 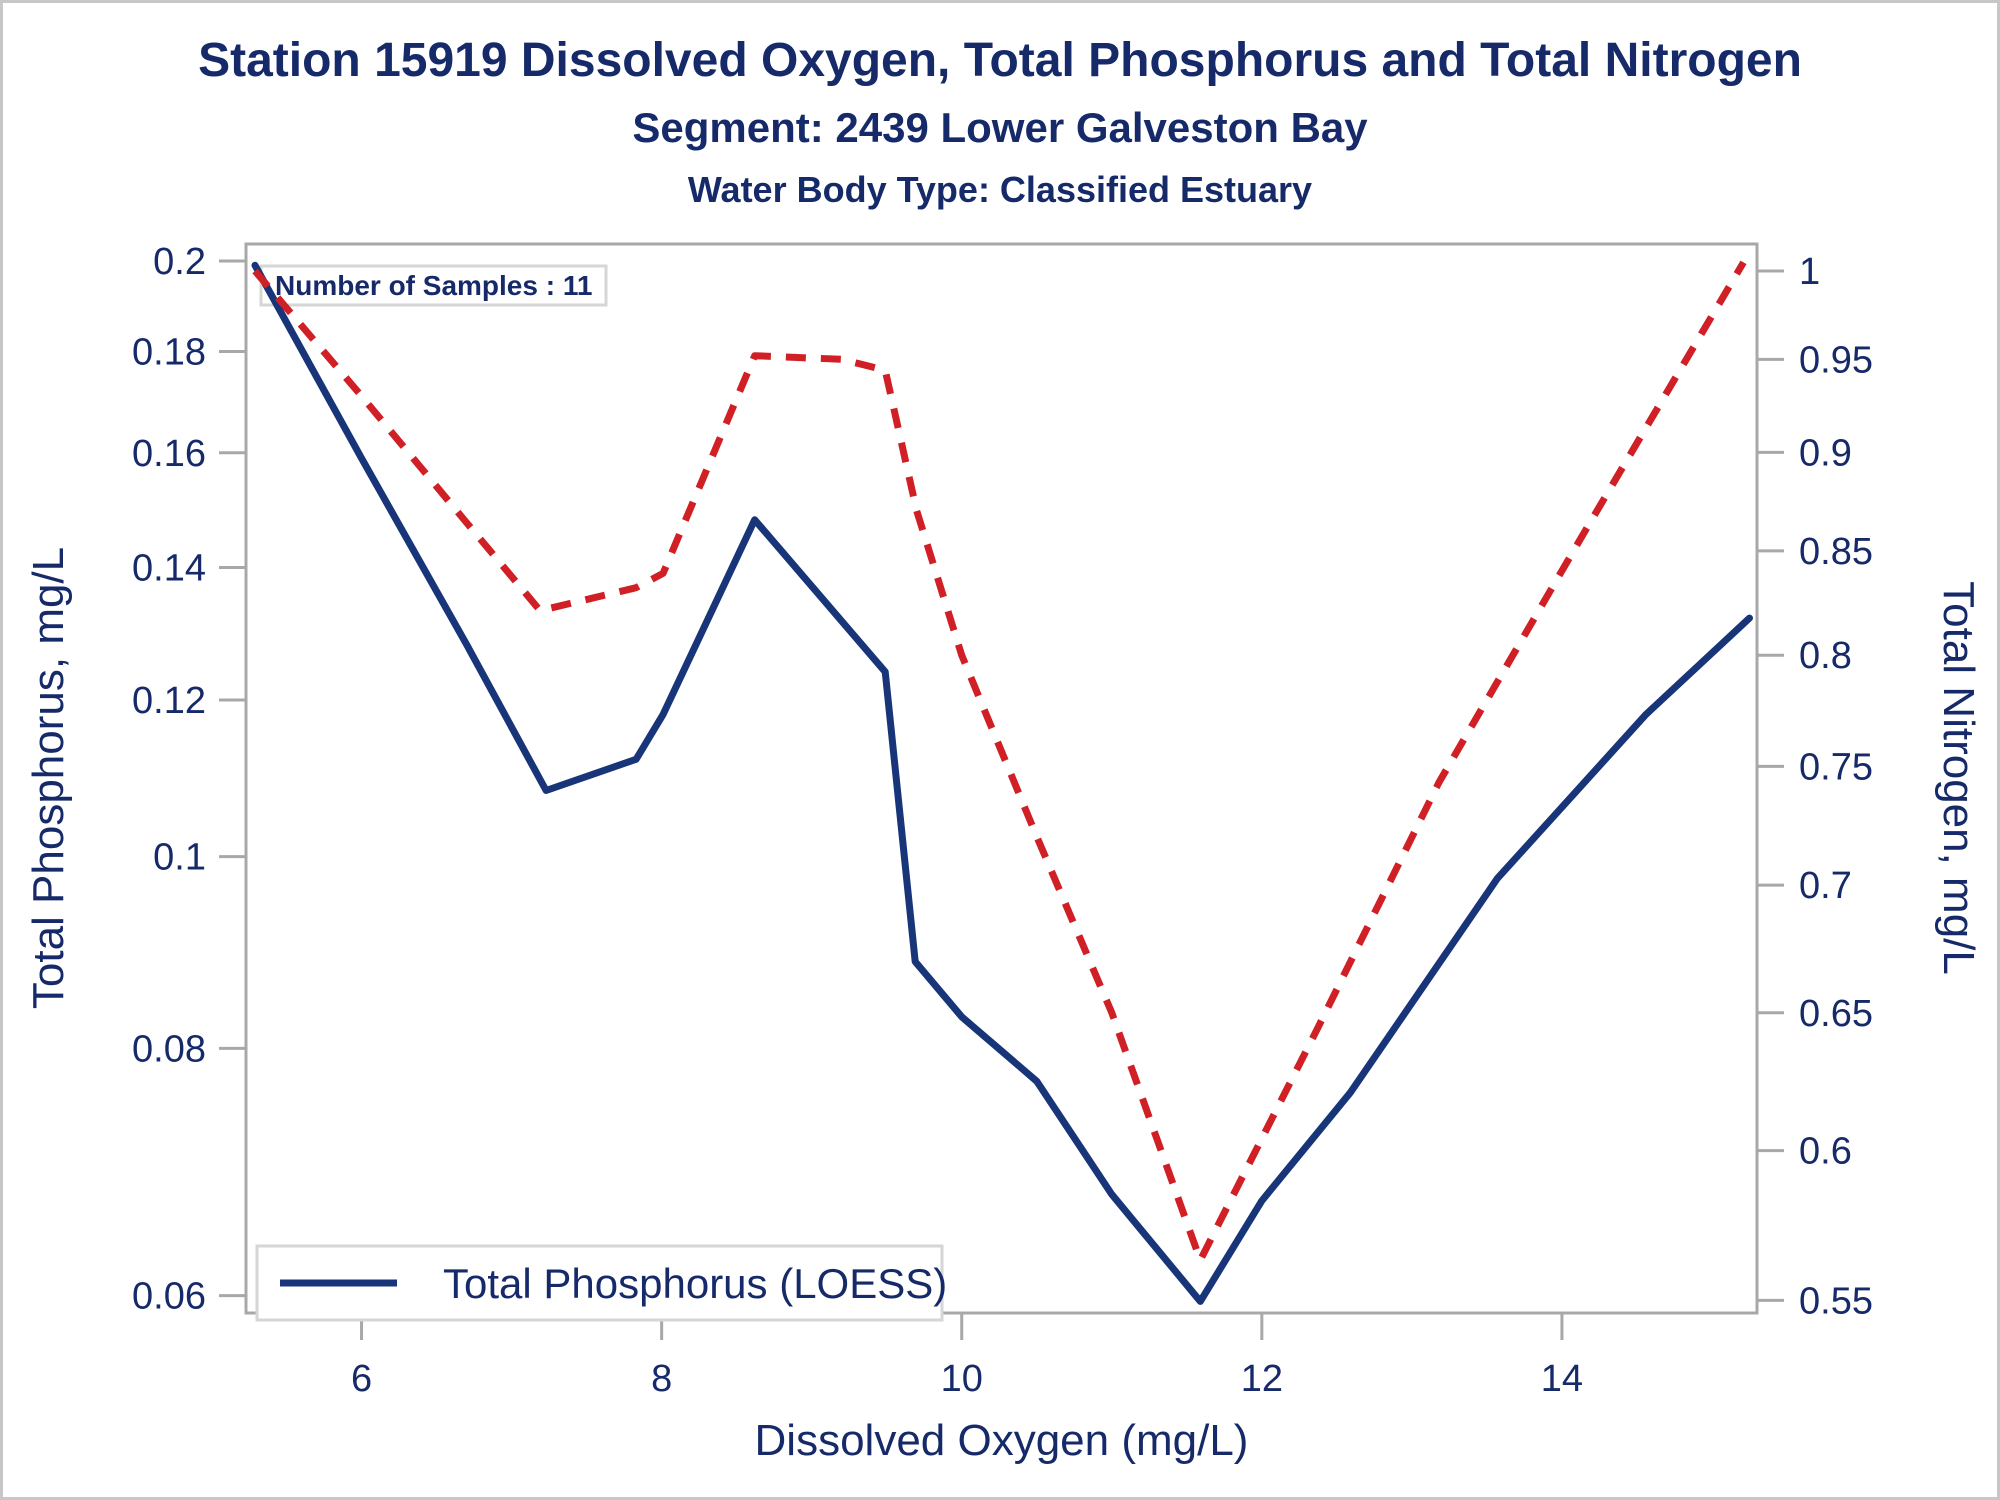 What do you see at coordinates (169, 1049) in the screenshot?
I see `left-axis-tick-label: 0.08` at bounding box center [169, 1049].